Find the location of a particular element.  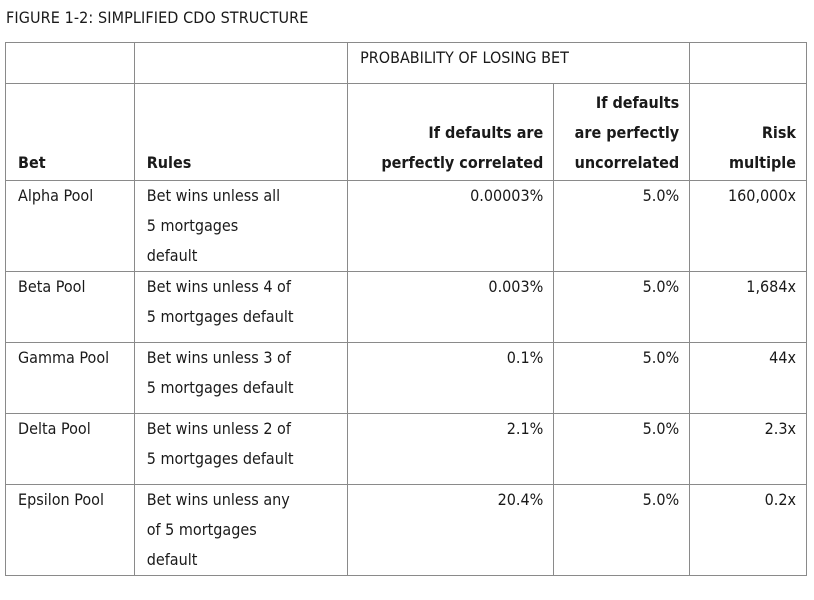

column-header-uncorrelated: If defaults are perfectly uncorrelated is located at coordinates (622, 132).